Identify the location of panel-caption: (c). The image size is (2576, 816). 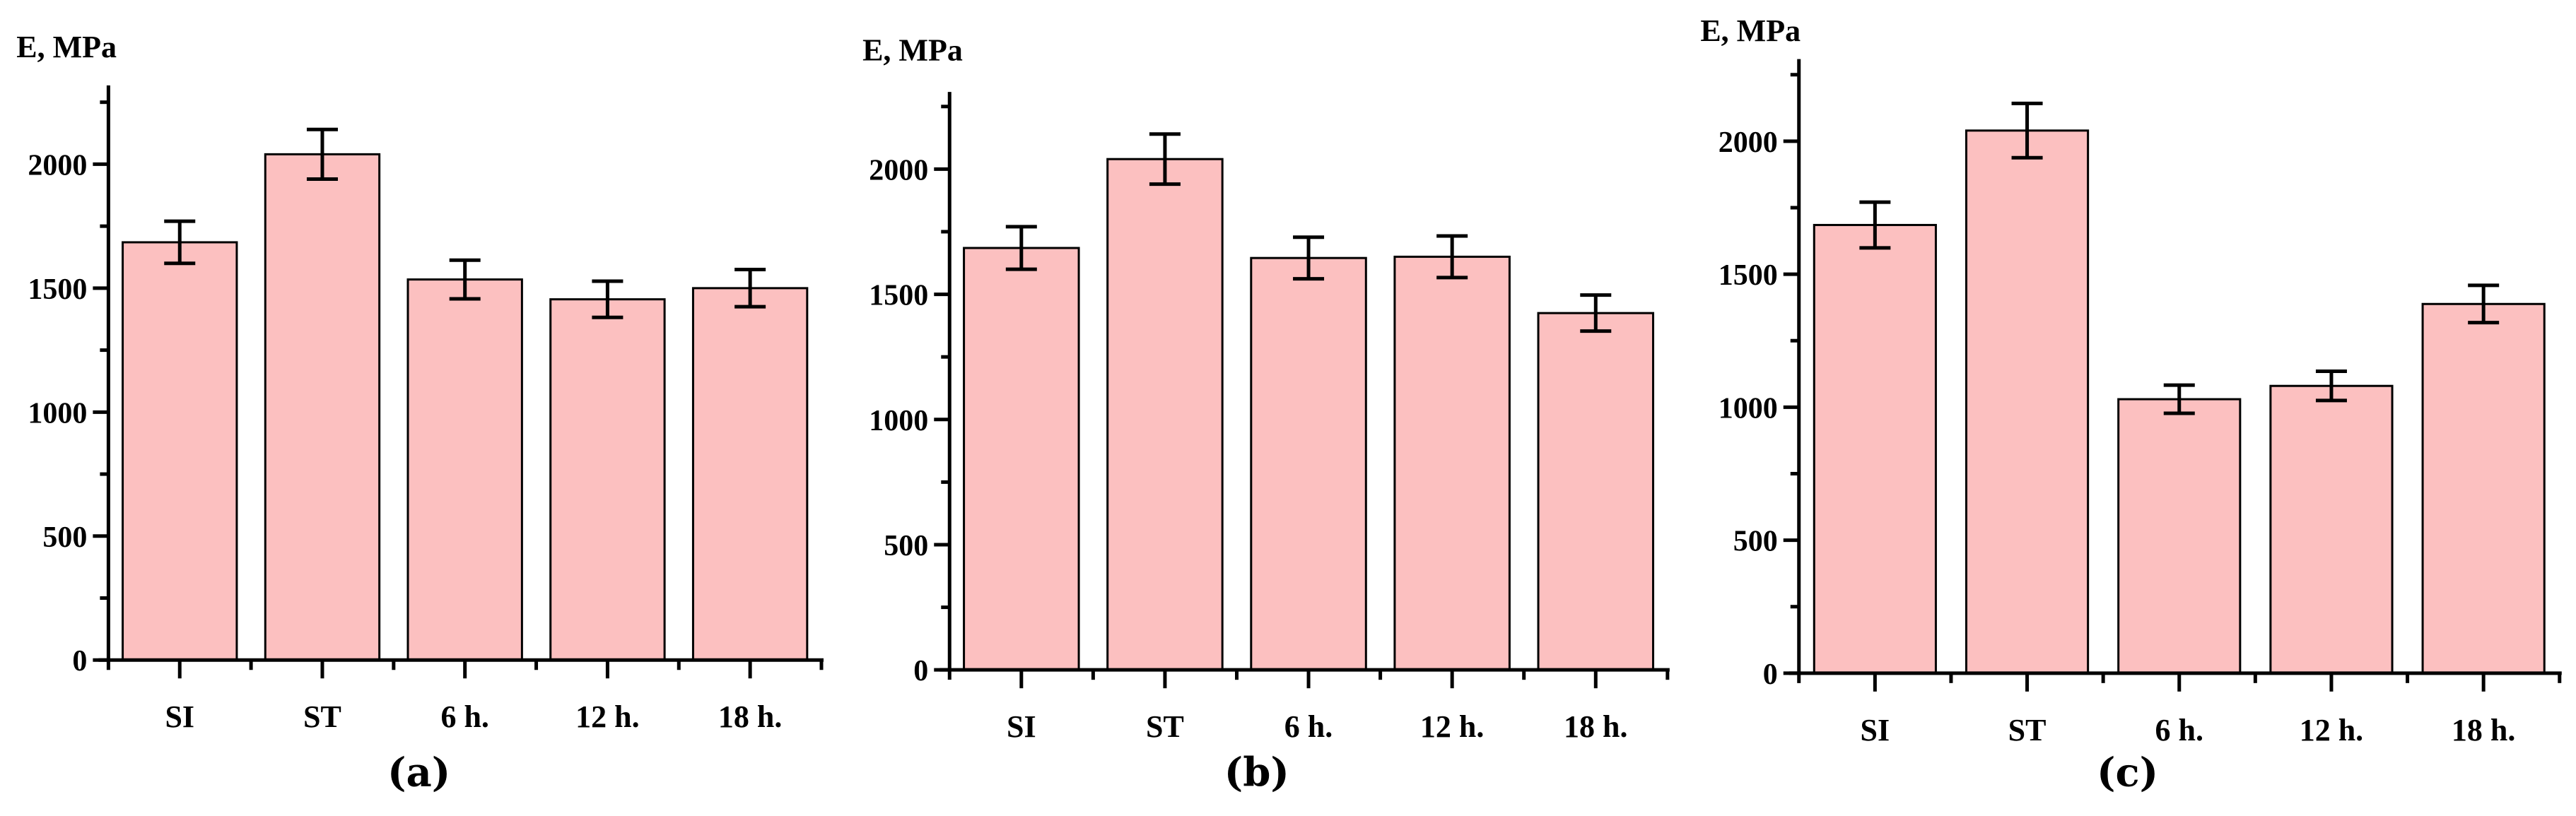
(2127, 773).